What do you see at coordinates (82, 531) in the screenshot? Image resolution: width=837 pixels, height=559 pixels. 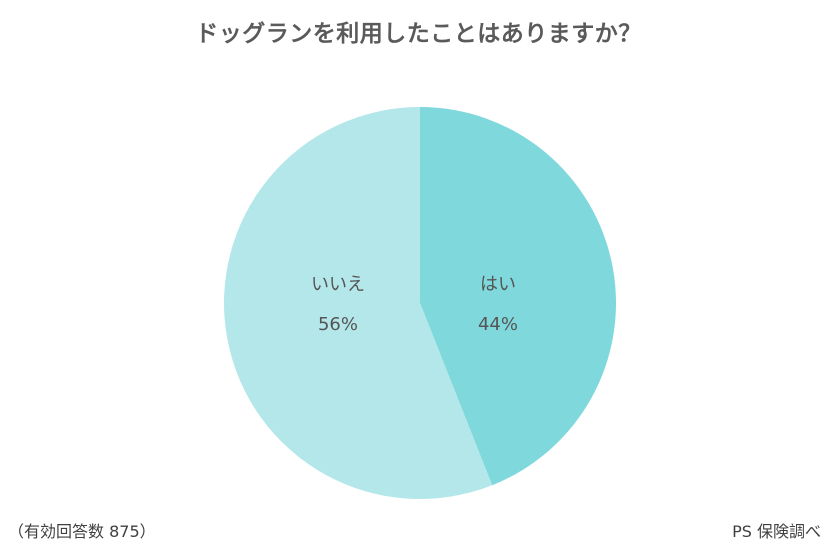 I see `response-count-note: （有効回答数 875）` at bounding box center [82, 531].